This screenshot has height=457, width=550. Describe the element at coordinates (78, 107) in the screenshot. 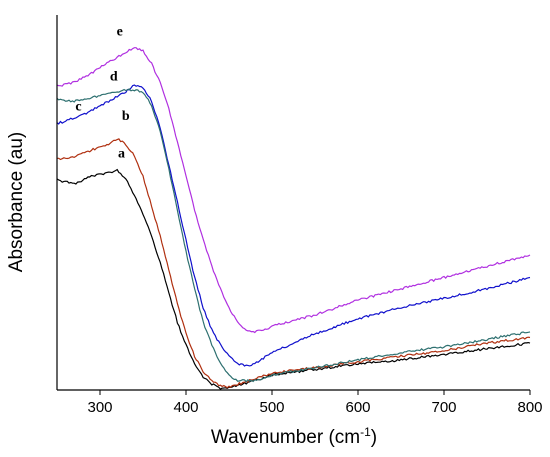

I see `series-label-c: c` at that location.